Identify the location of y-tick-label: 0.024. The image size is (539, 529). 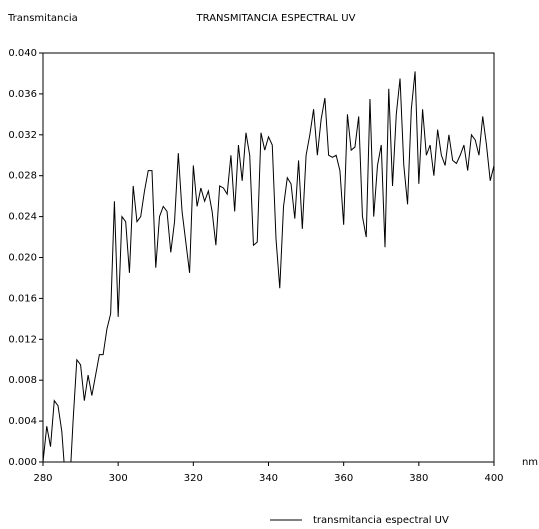
(22, 217).